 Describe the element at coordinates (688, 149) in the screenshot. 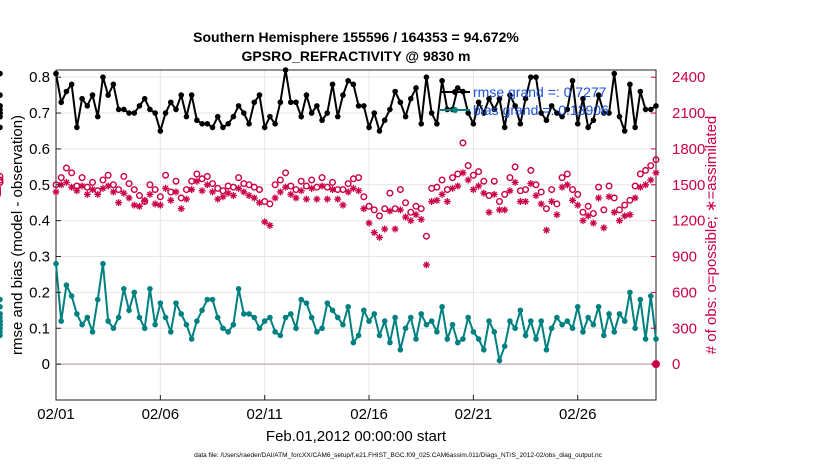

I see `y-tick-label-right: 1800` at that location.